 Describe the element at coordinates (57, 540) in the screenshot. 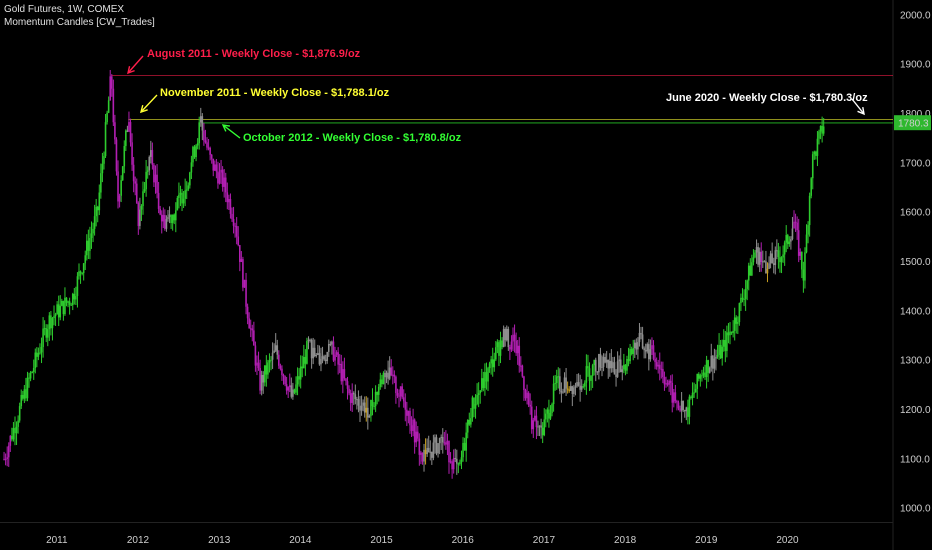

I see `x-tick-label: 2011` at that location.